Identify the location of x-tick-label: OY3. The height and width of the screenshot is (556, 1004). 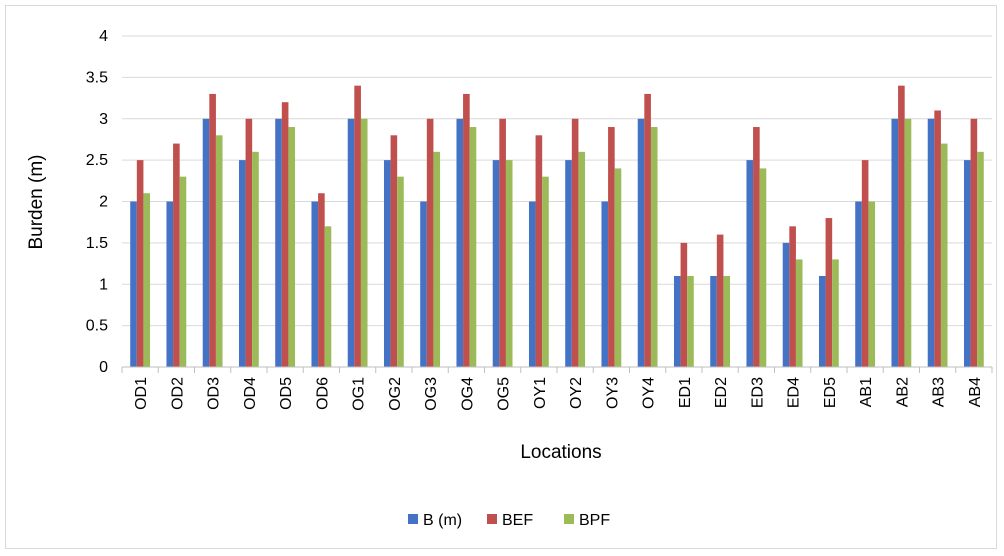
(612, 393).